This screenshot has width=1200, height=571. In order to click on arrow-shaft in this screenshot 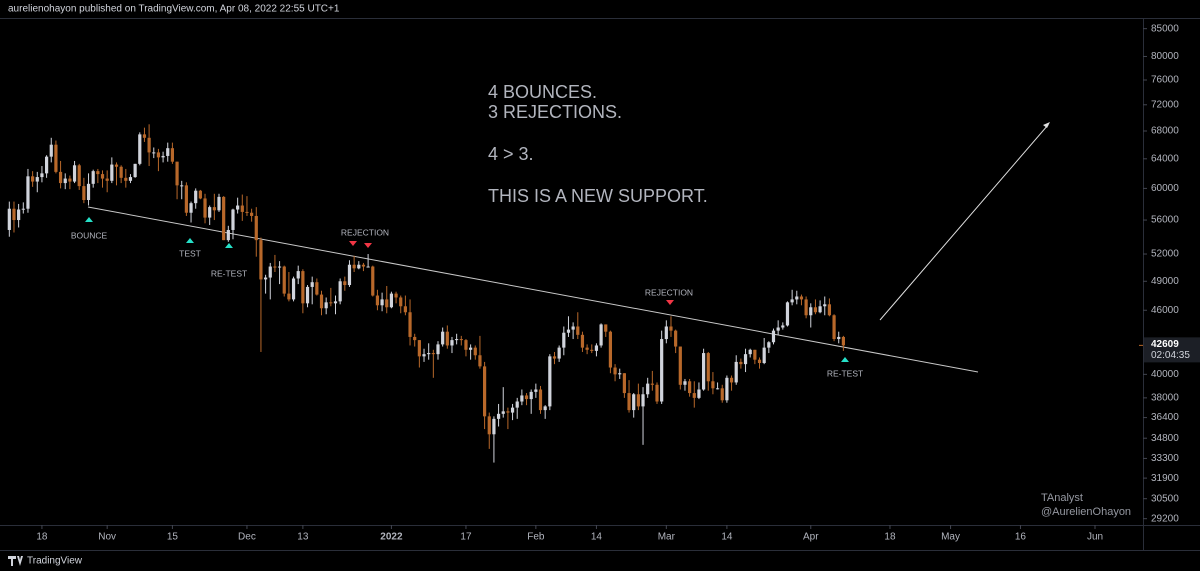, I will do `click(964, 222)`.